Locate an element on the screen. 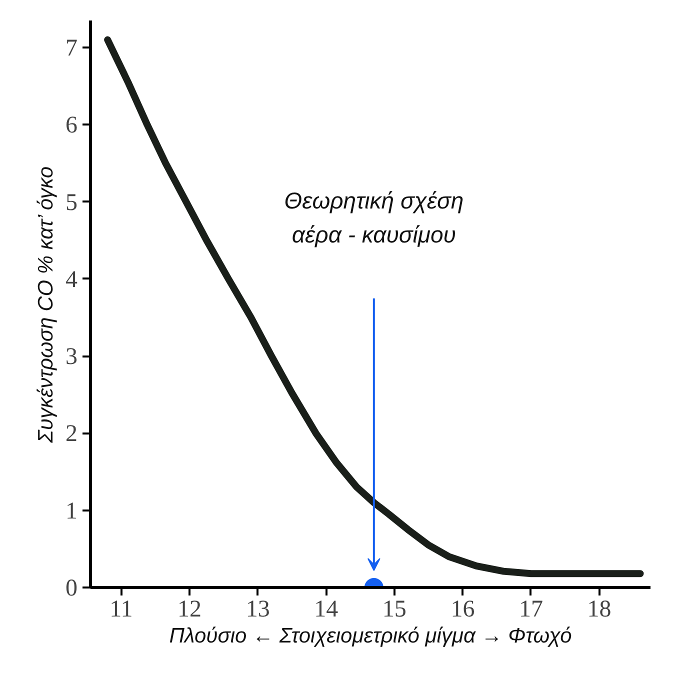 This screenshot has height=687, width=680. x-axis-title: Πλούσιο ← Στοιχειομετρικό μίγμα → Φτωχό is located at coordinates (370, 636).